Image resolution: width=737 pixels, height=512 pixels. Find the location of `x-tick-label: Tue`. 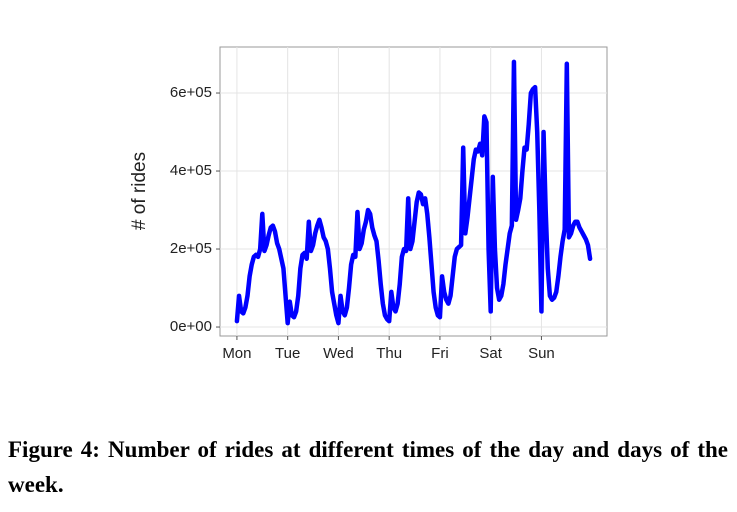

x-tick-label: Tue is located at coordinates (287, 353).